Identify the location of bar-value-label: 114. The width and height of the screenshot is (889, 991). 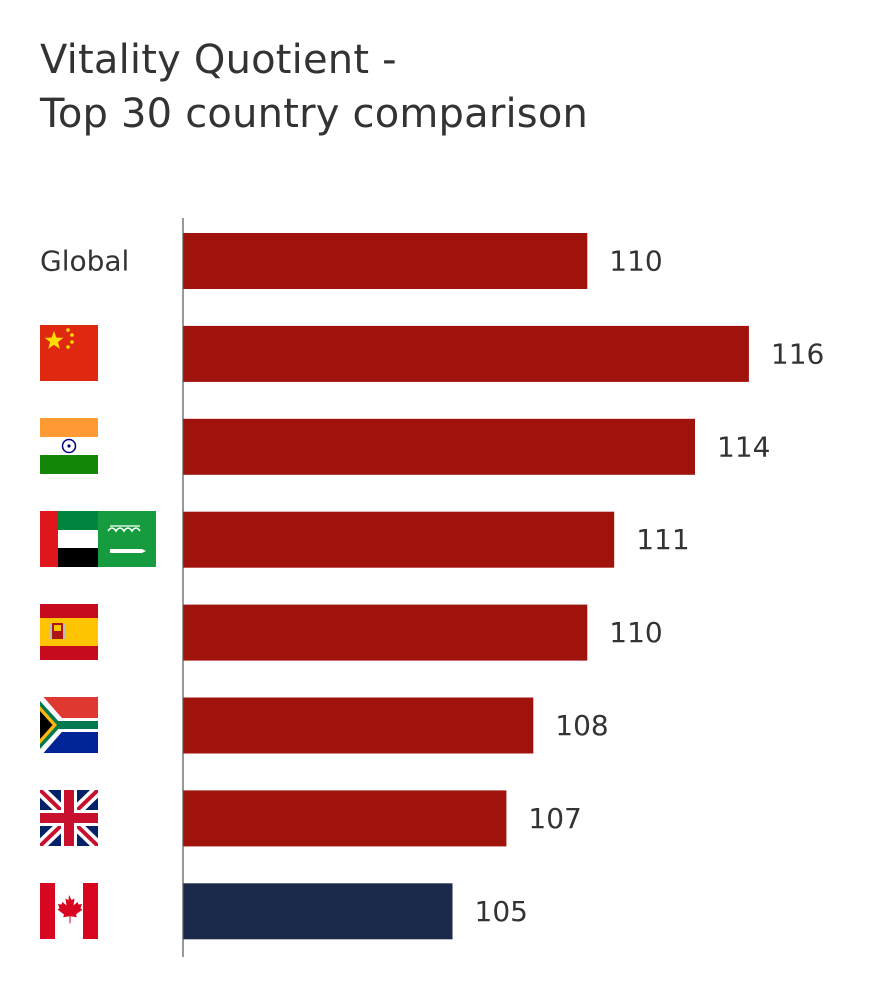
(743, 446).